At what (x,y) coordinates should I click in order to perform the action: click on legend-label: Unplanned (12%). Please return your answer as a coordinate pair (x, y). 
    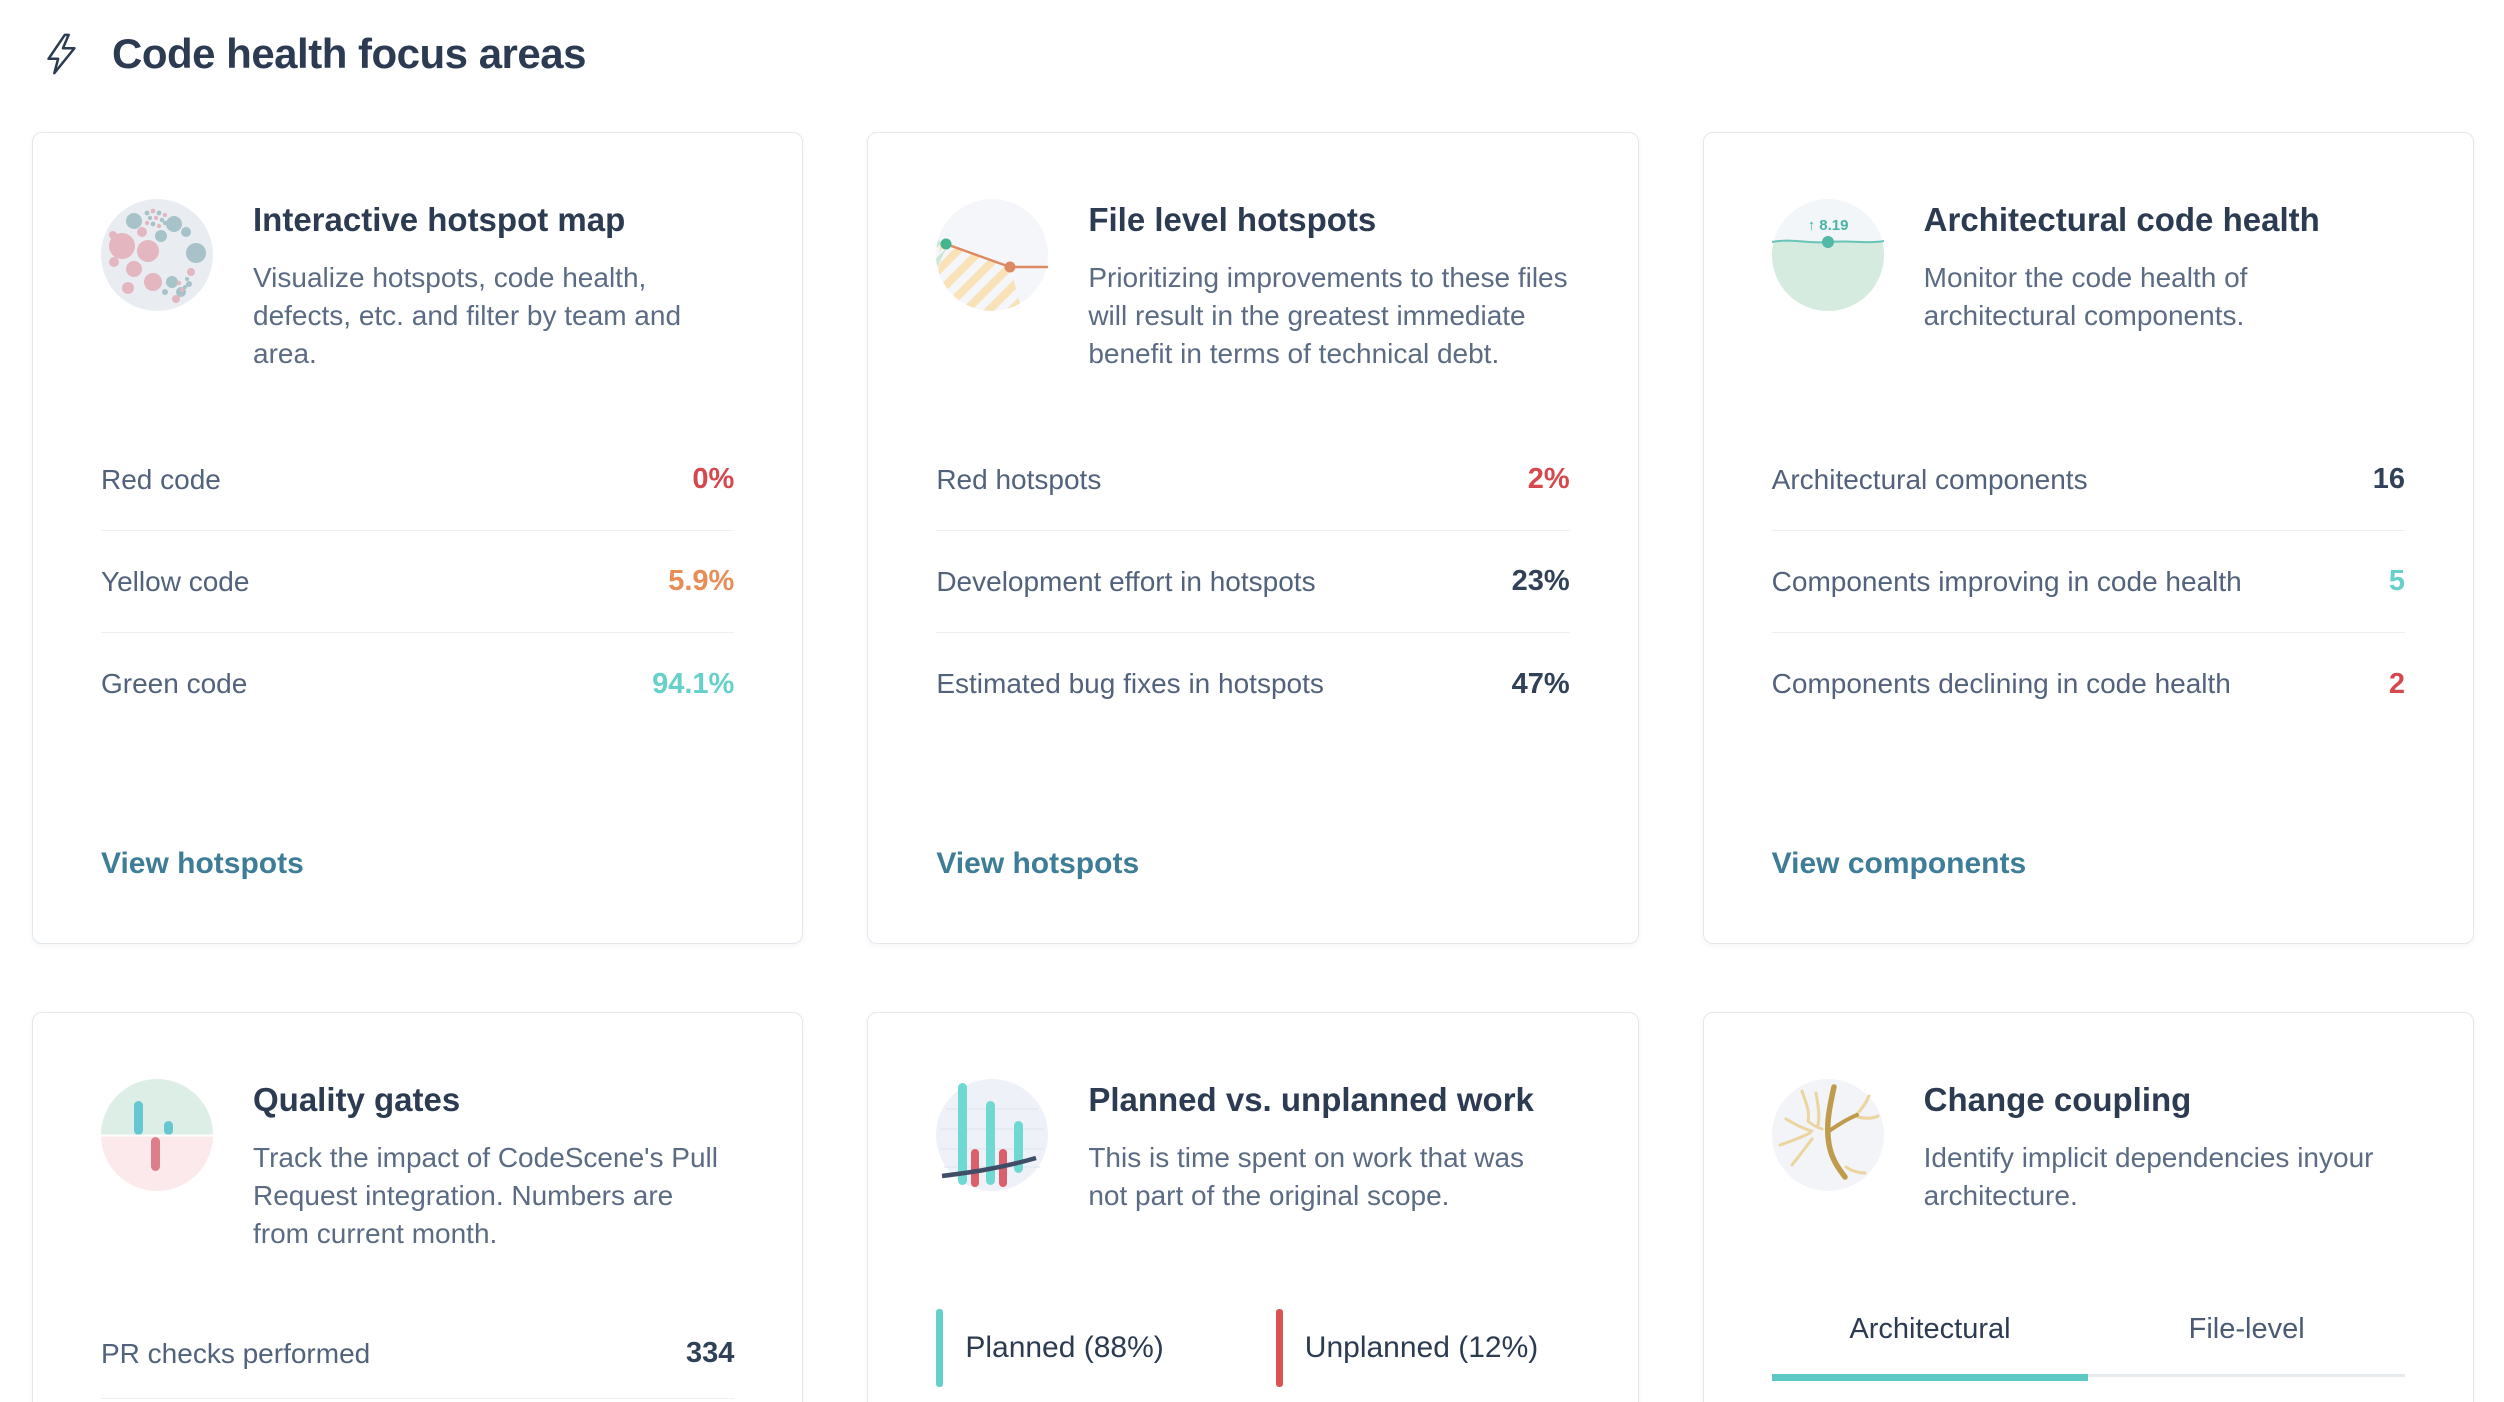
    Looking at the image, I should click on (1421, 1347).